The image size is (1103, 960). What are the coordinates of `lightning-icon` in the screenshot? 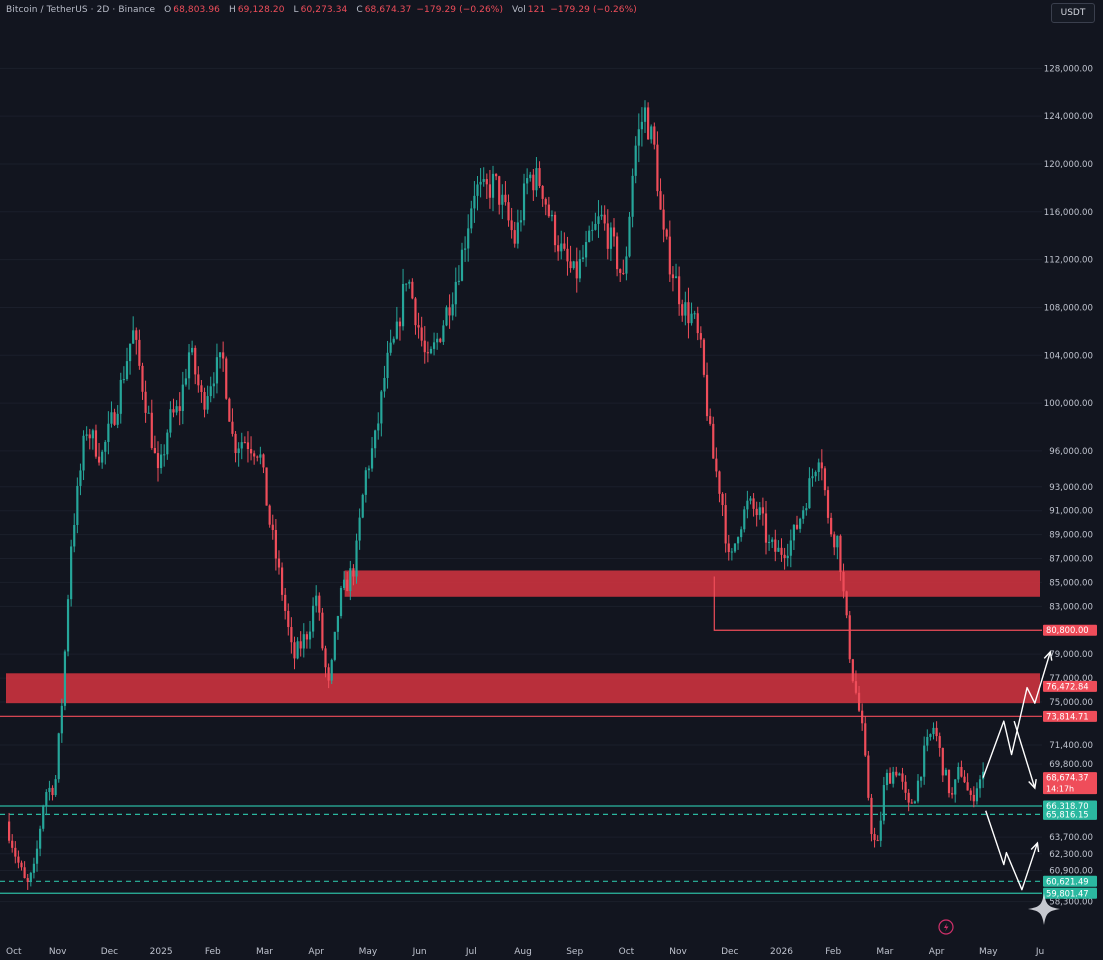 It's located at (946, 927).